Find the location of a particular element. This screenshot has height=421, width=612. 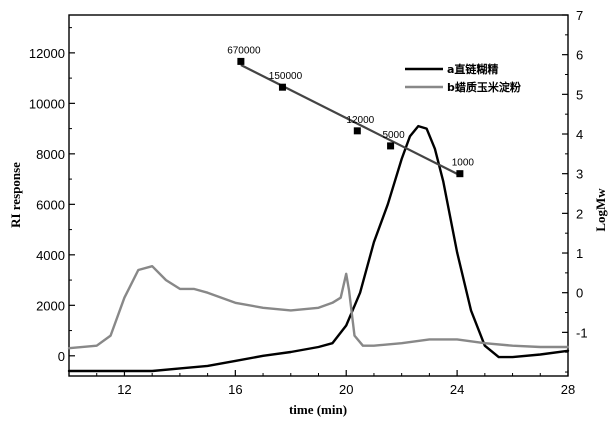

standard-point-label: 1000 is located at coordinates (463, 163).